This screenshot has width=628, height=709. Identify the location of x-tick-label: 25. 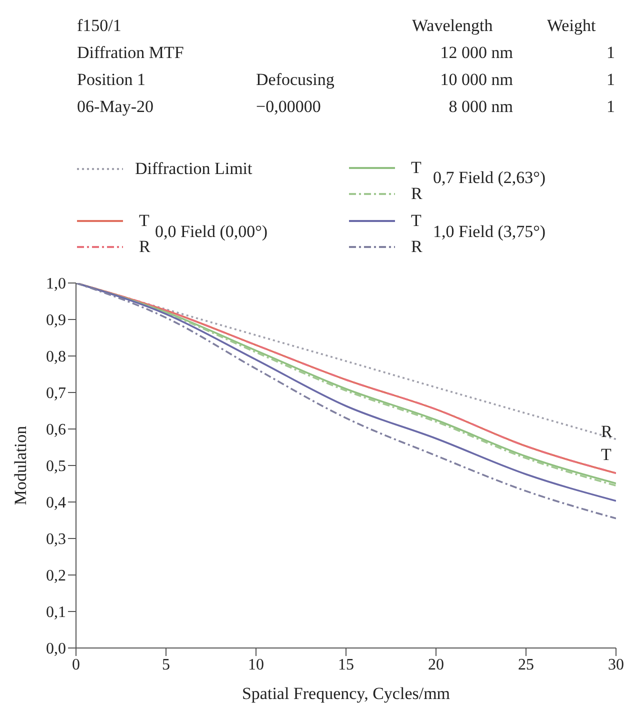
(526, 665).